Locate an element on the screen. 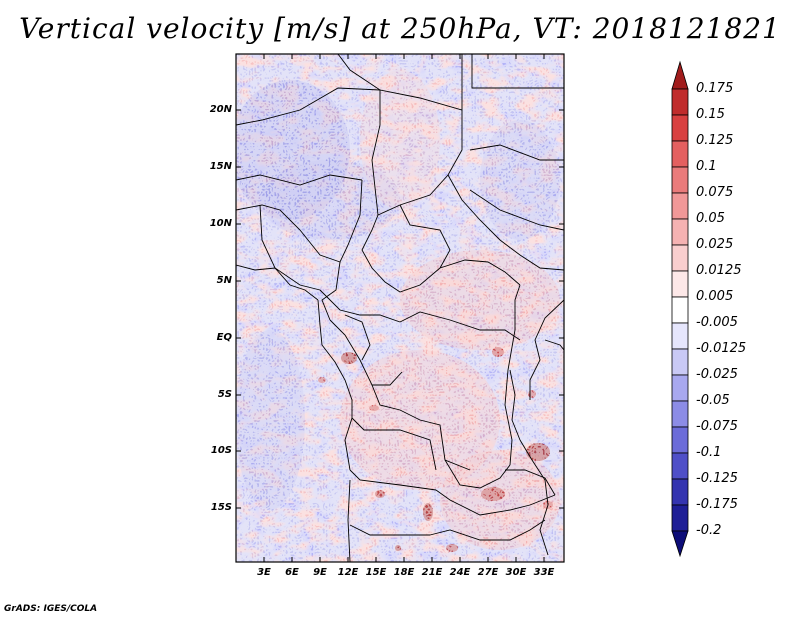 The image size is (800, 618). lat-label: 15S is located at coordinates (221, 507).